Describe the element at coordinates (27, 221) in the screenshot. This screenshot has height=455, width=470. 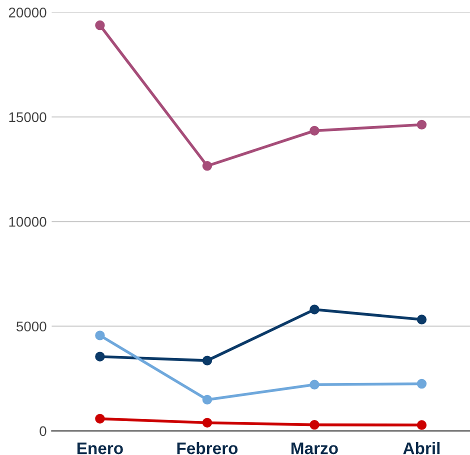
I see `y-tick-label: 10000` at that location.